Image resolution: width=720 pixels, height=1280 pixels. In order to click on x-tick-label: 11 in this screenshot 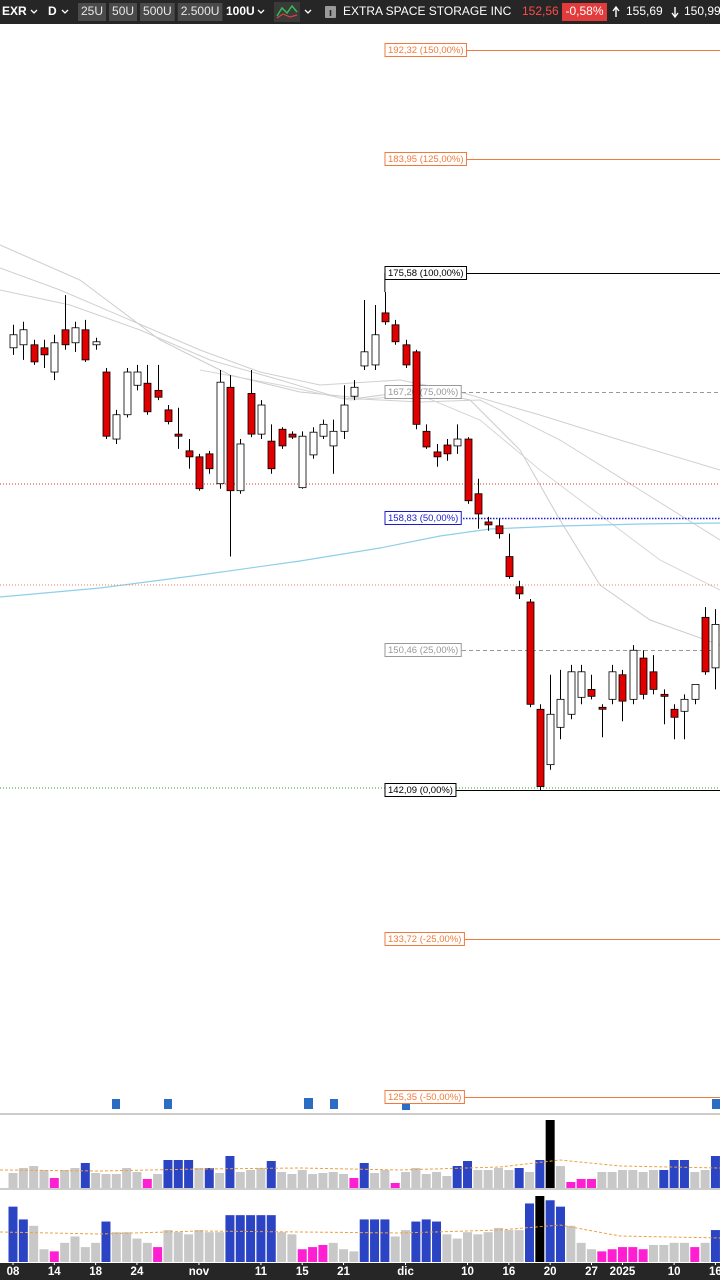, I will do `click(261, 1272)`.